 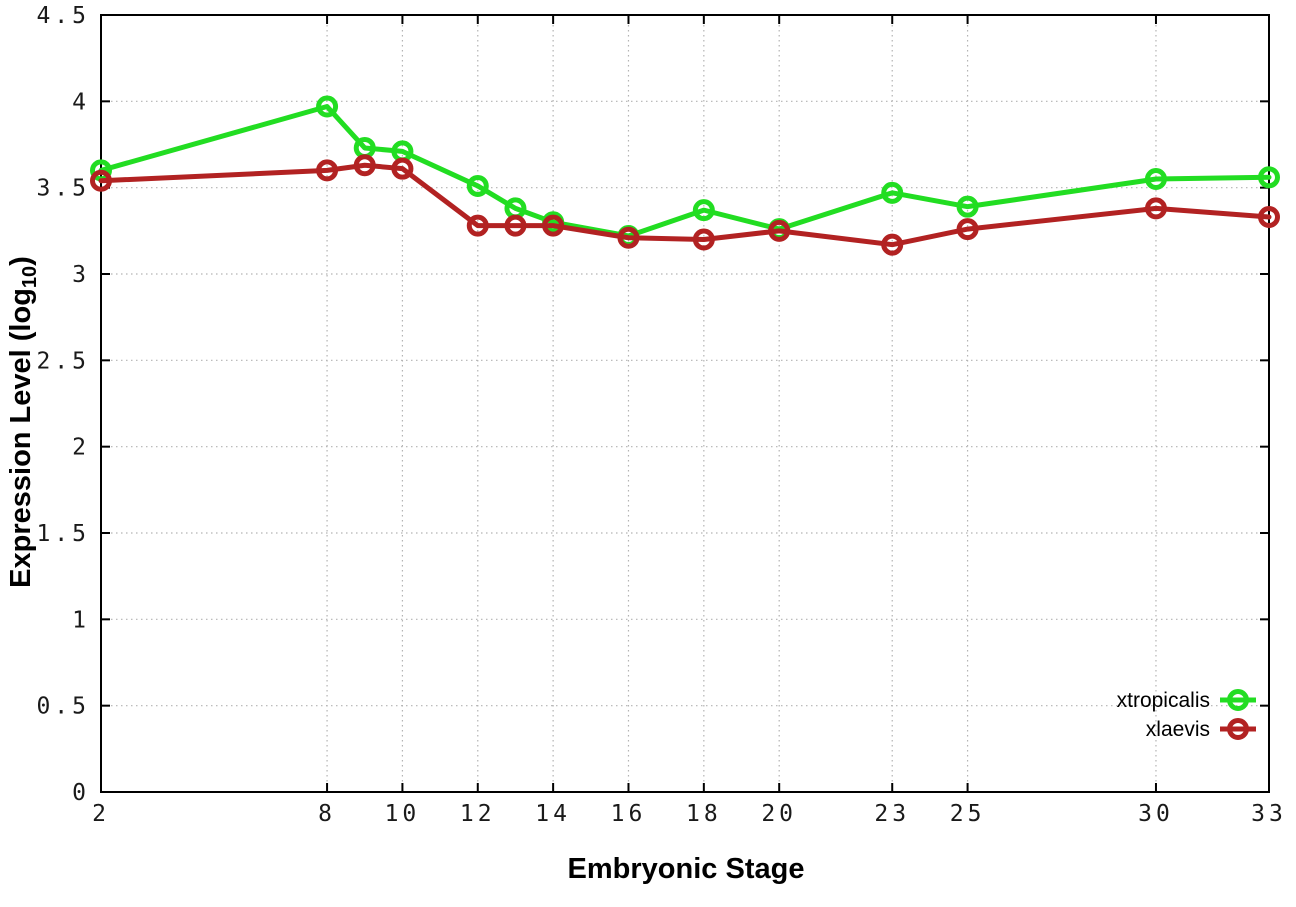 I want to click on x-tick-label: 10, so click(x=403, y=814).